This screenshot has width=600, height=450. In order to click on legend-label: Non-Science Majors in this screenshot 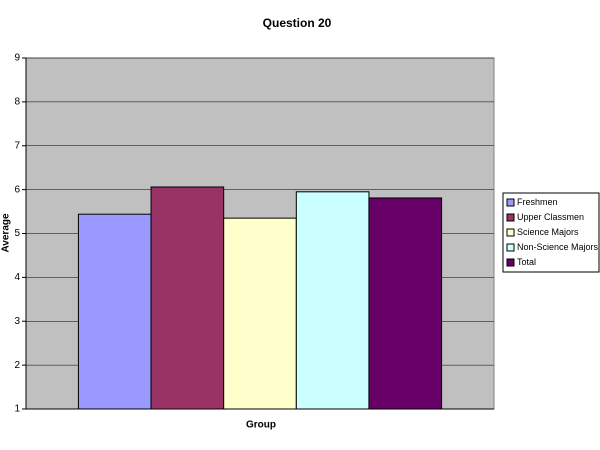, I will do `click(558, 247)`.